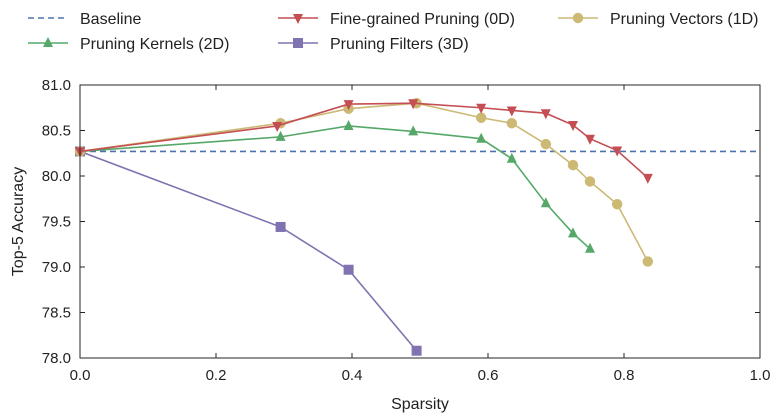  What do you see at coordinates (56, 176) in the screenshot?
I see `y-tick-label: 80.0` at bounding box center [56, 176].